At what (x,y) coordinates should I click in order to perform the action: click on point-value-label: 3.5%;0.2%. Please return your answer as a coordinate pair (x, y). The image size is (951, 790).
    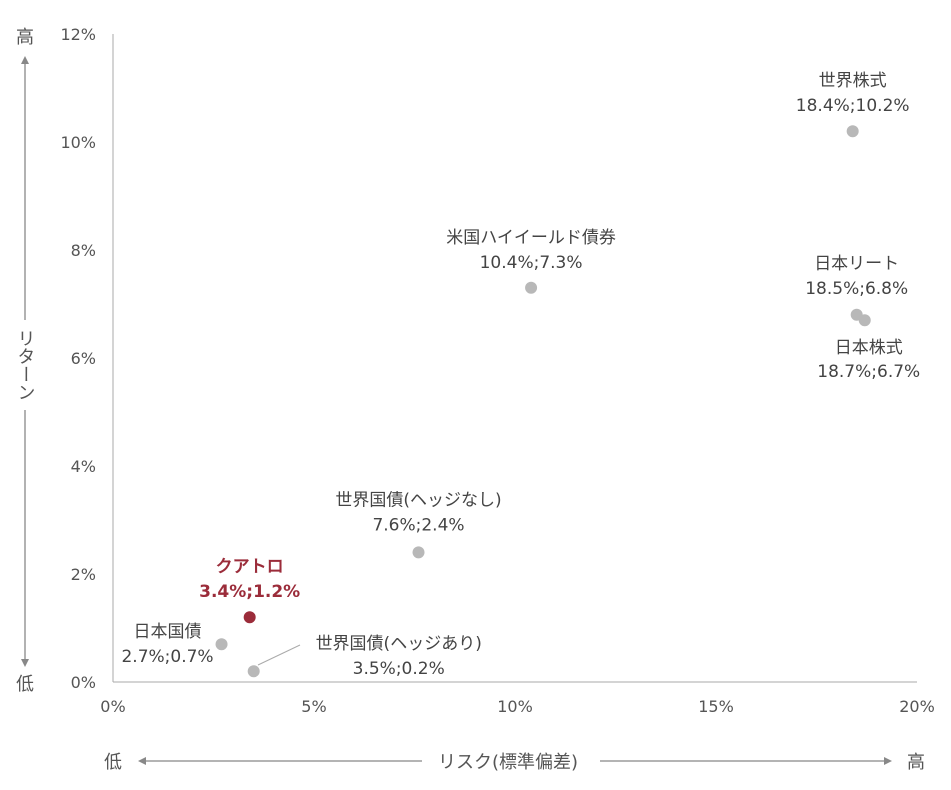
    Looking at the image, I should click on (399, 669).